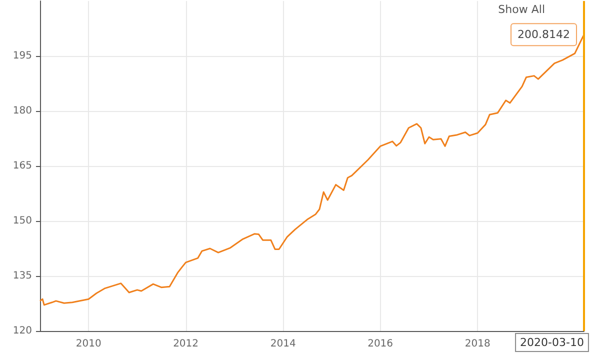 This screenshot has width=600, height=353. What do you see at coordinates (477, 344) in the screenshot?
I see `x-tick-label: 2018` at bounding box center [477, 344].